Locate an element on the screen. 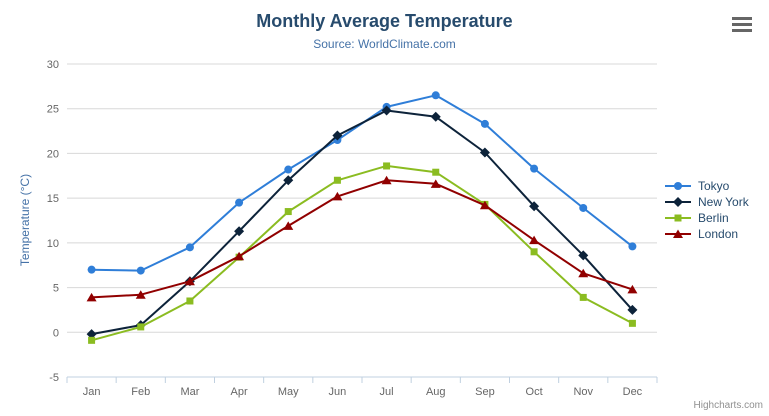  london-triangle-legend-icon is located at coordinates (678, 234).